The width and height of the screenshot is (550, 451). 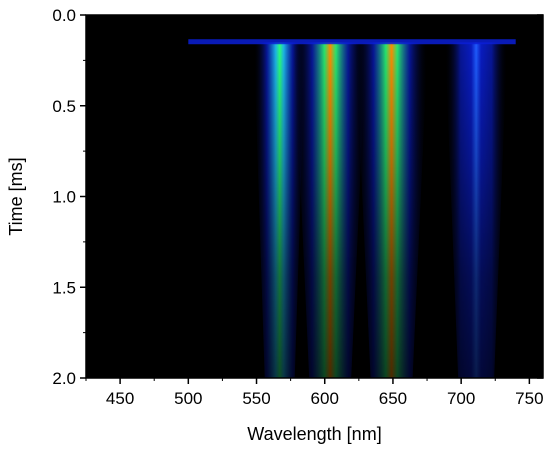 What do you see at coordinates (314, 434) in the screenshot?
I see `x-axis-title: Wavelength [nm]` at bounding box center [314, 434].